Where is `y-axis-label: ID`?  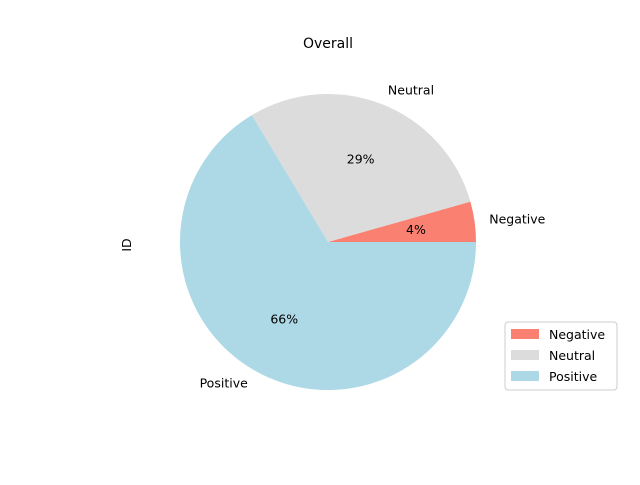
y-axis-label: ID is located at coordinates (126, 244).